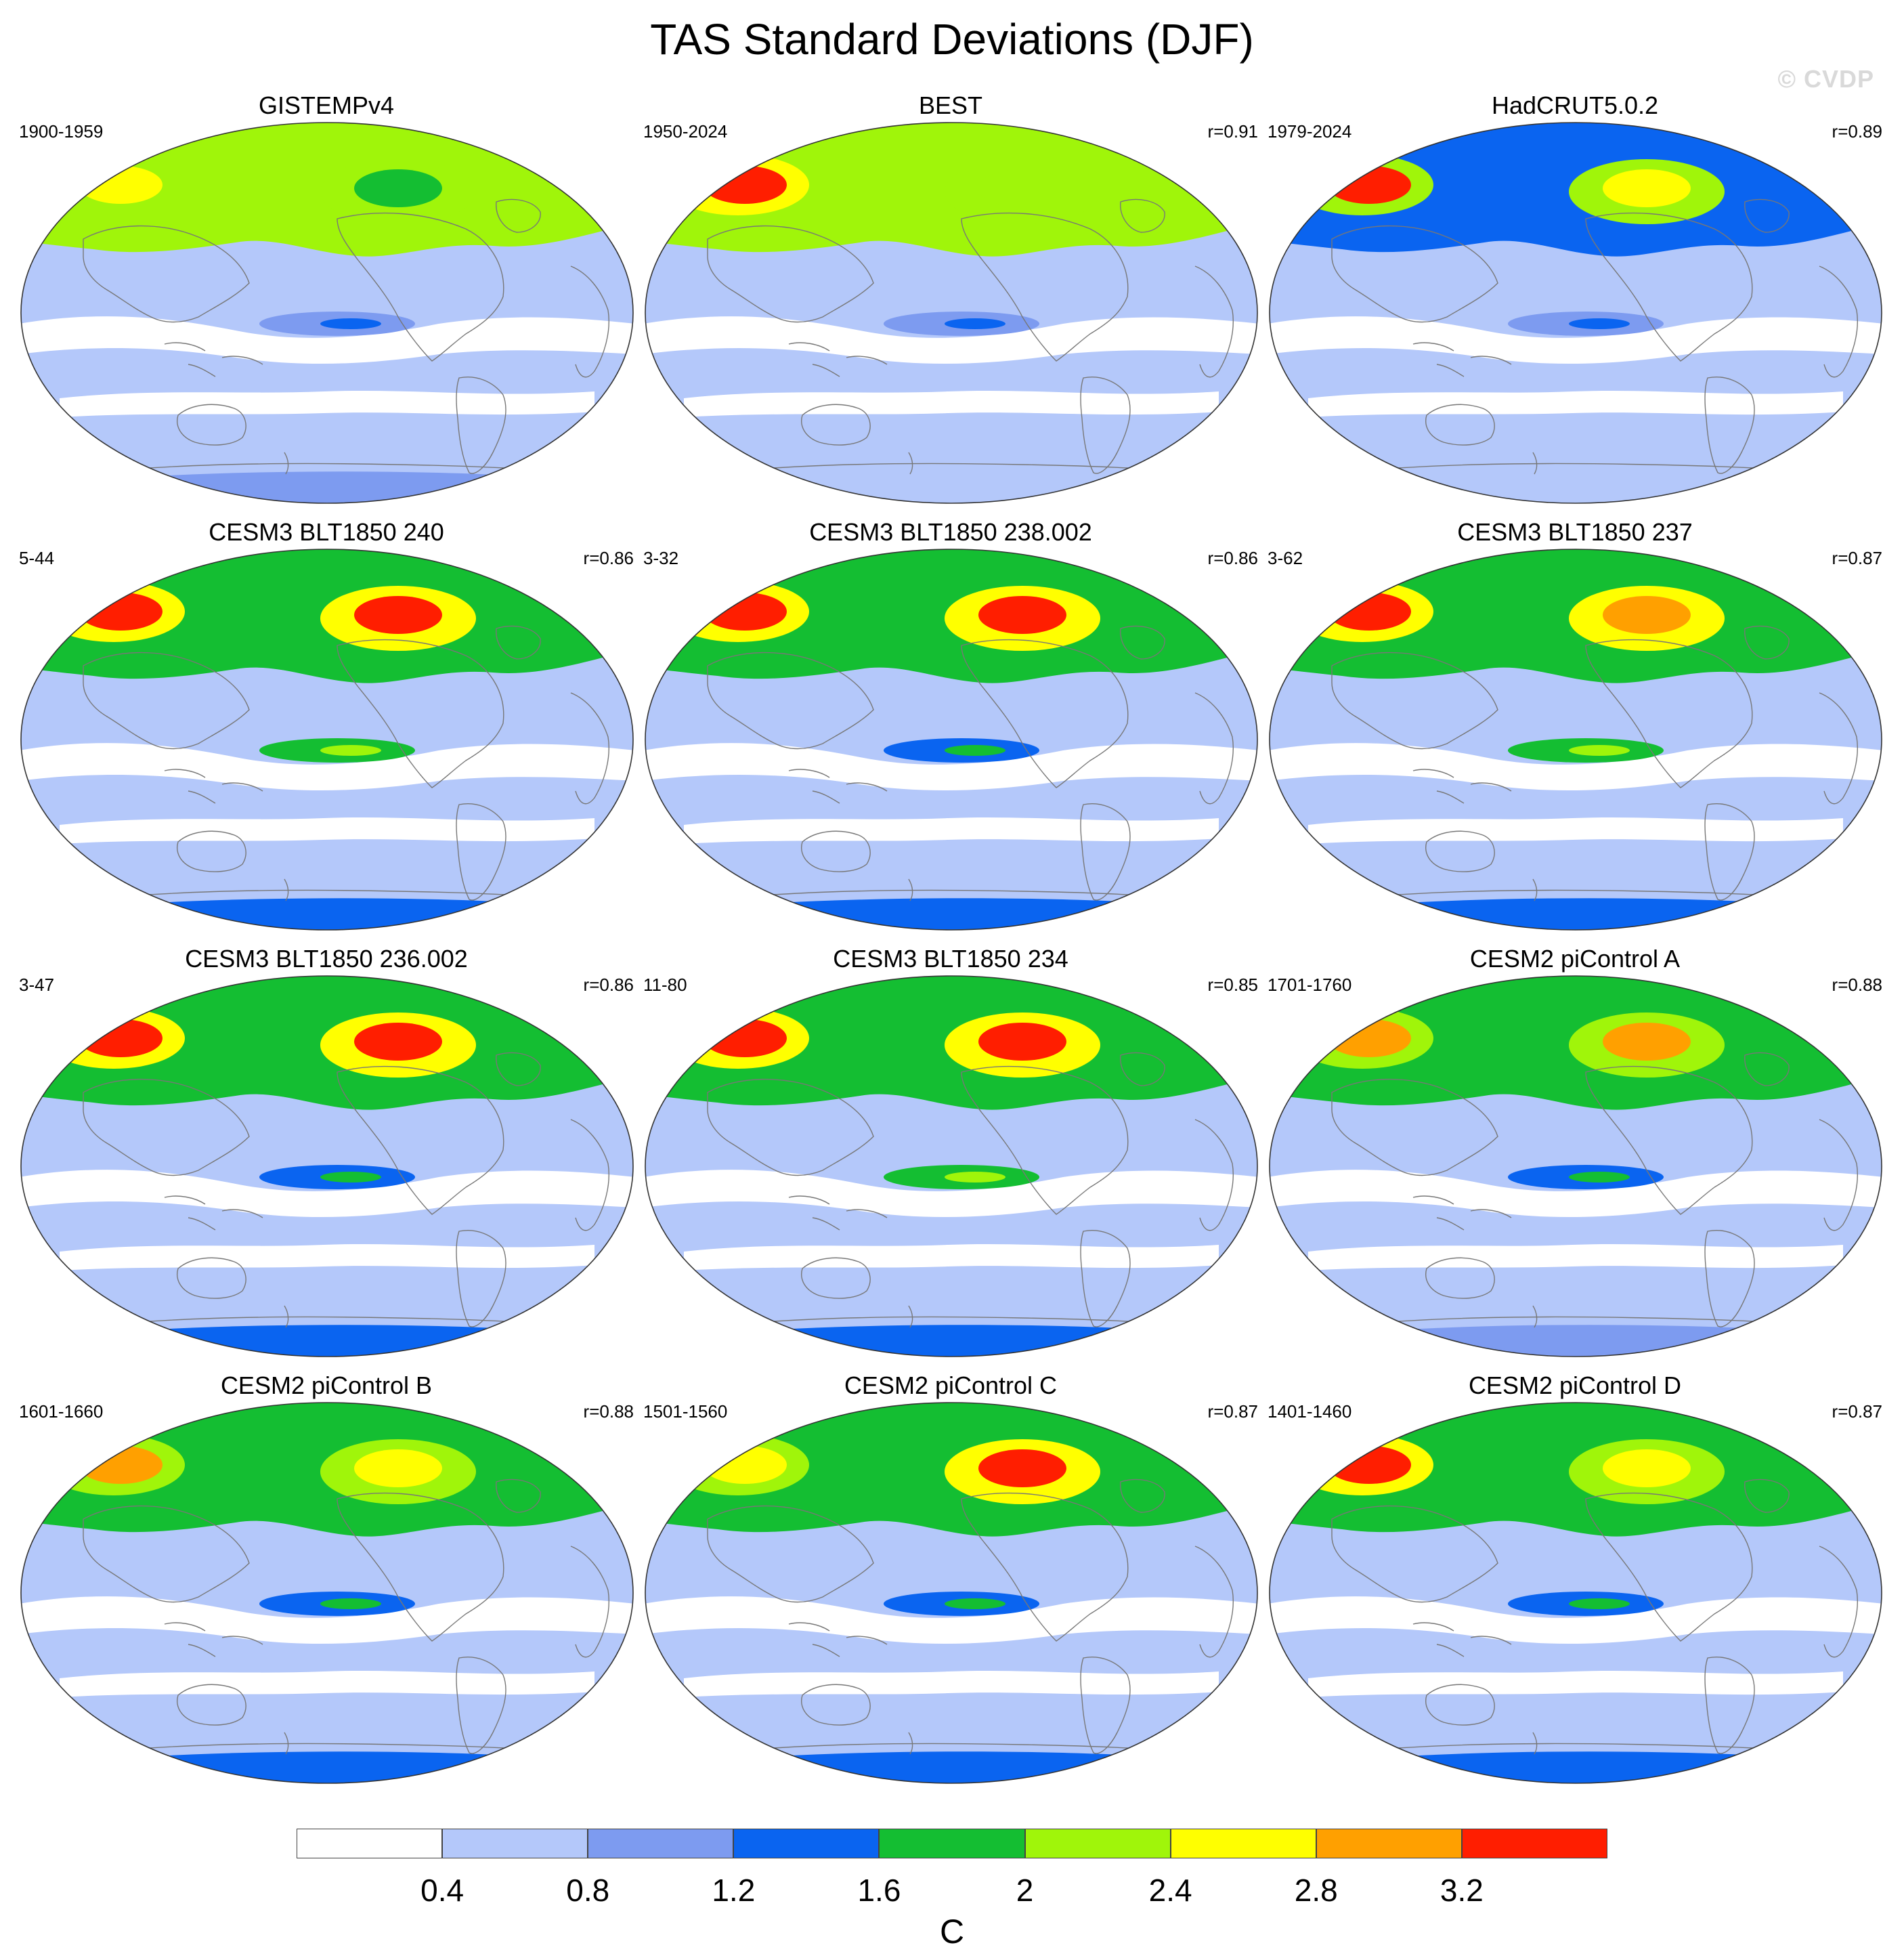 This screenshot has height=1960, width=1904. I want to click on tropical-low-band, so click(1576, 767).